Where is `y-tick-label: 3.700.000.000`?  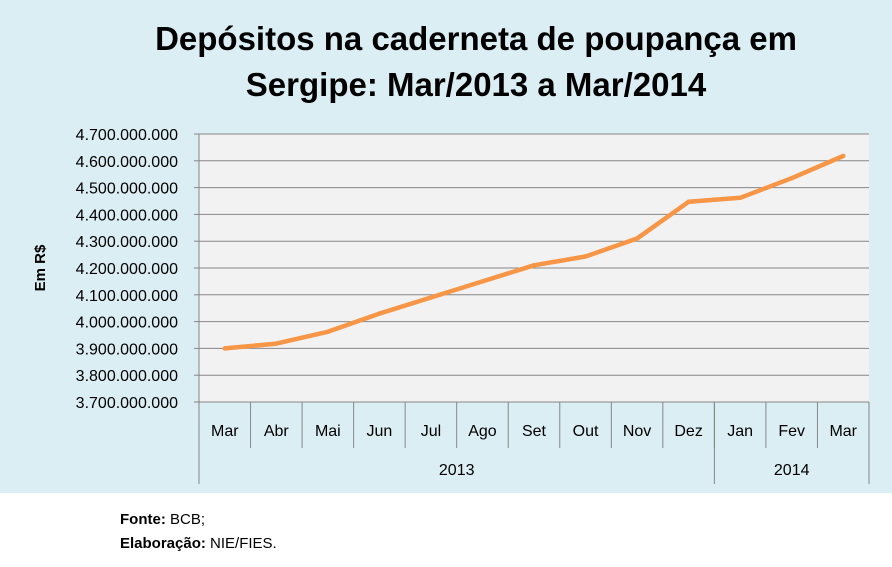 y-tick-label: 3.700.000.000 is located at coordinates (127, 403).